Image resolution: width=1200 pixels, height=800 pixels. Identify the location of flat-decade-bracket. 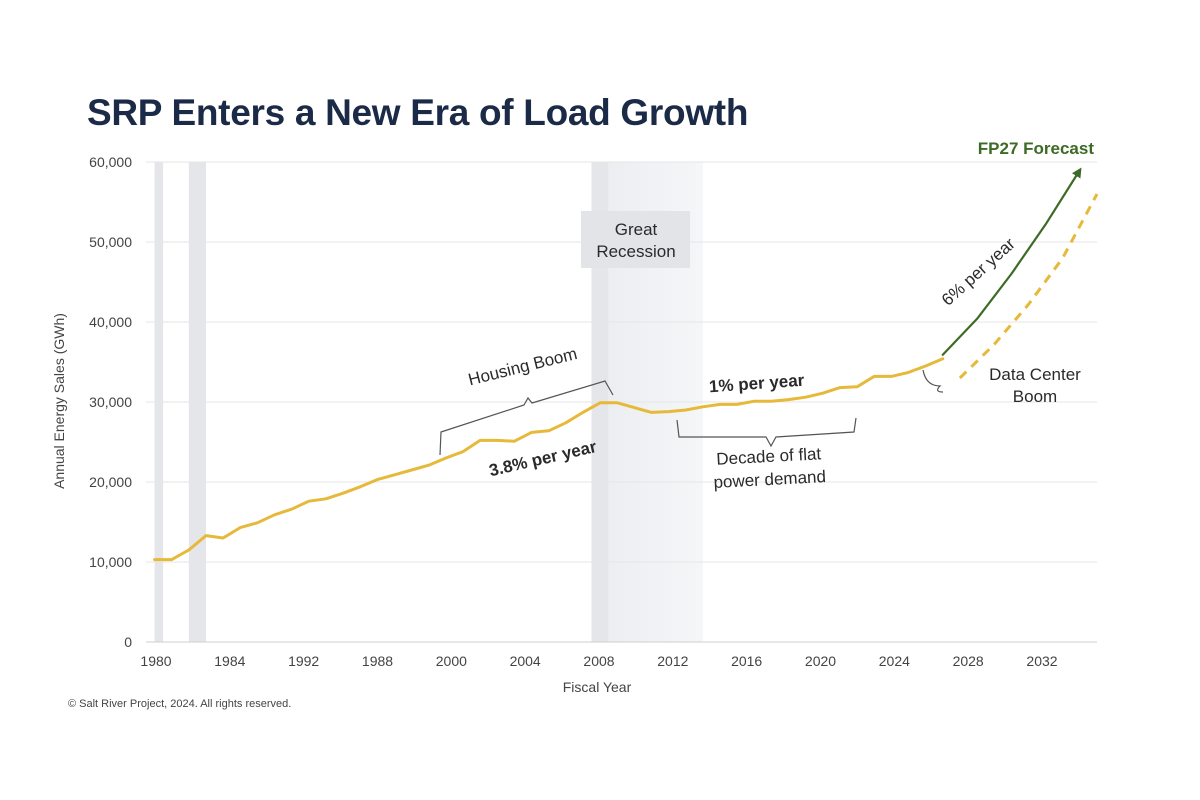
(766, 432).